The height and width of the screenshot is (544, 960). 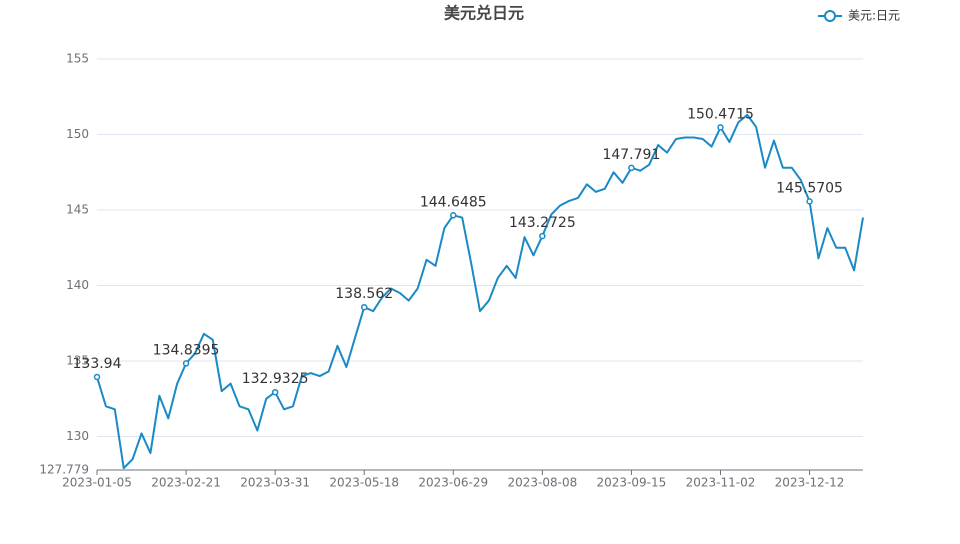 I want to click on x-tick-label: 2023-02-21, so click(x=186, y=483).